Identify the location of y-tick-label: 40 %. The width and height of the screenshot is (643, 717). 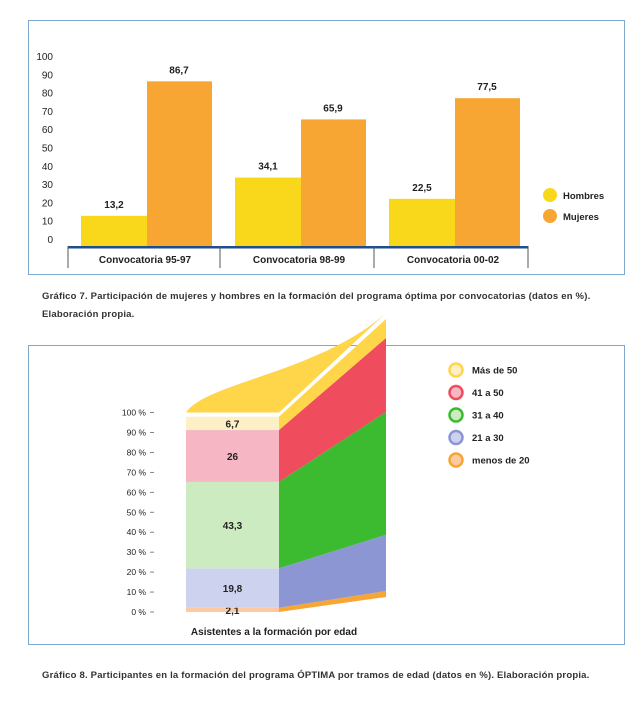
(137, 532).